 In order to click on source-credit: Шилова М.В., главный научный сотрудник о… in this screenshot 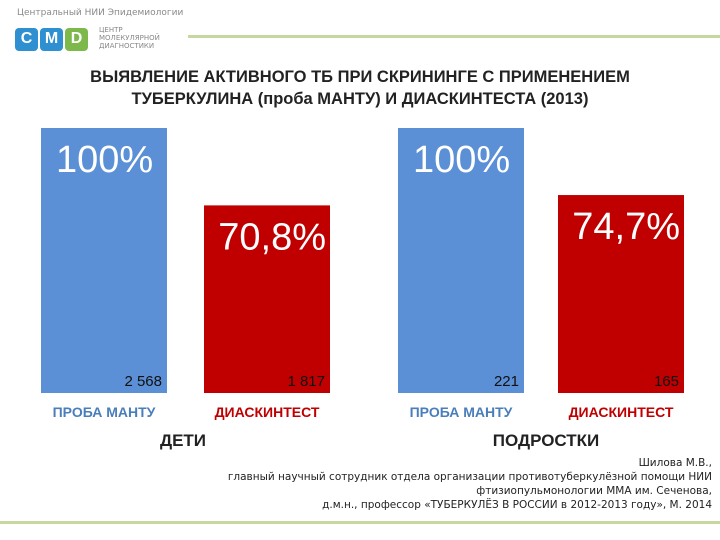, I will do `click(412, 484)`.